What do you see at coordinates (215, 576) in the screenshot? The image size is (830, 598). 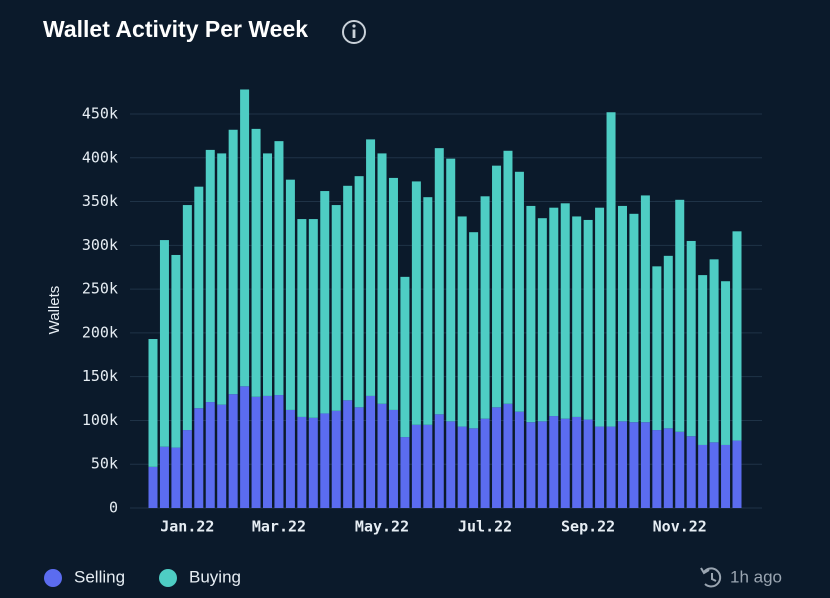 I see `legend-label: Buying` at bounding box center [215, 576].